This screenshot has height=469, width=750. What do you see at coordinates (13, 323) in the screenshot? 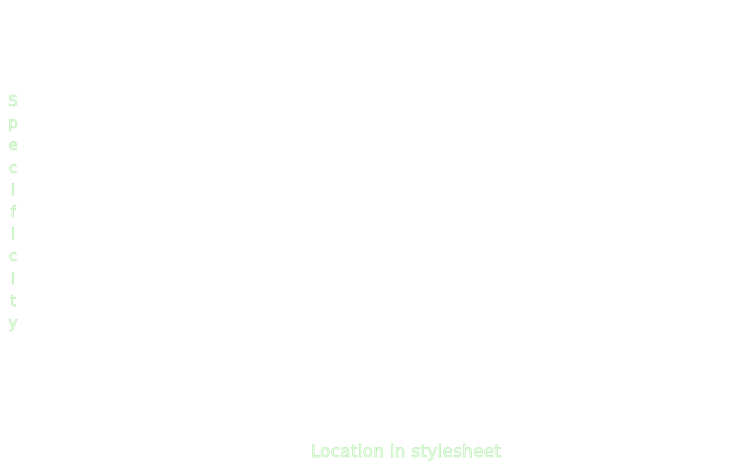
I see `y-axis-label-char: y` at bounding box center [13, 323].